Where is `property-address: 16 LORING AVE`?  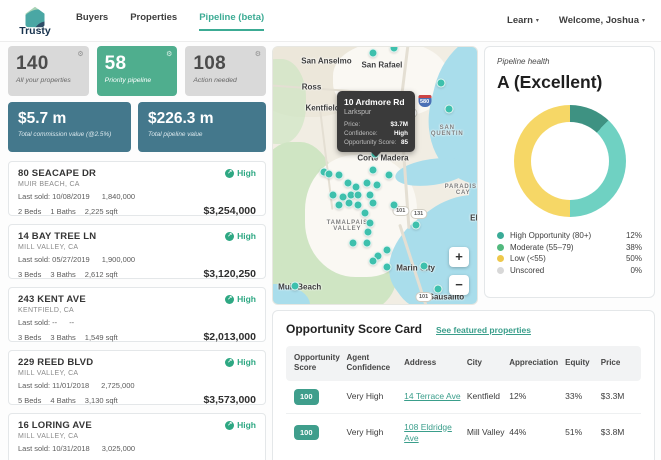 property-address: 16 LORING AVE is located at coordinates (55, 425).